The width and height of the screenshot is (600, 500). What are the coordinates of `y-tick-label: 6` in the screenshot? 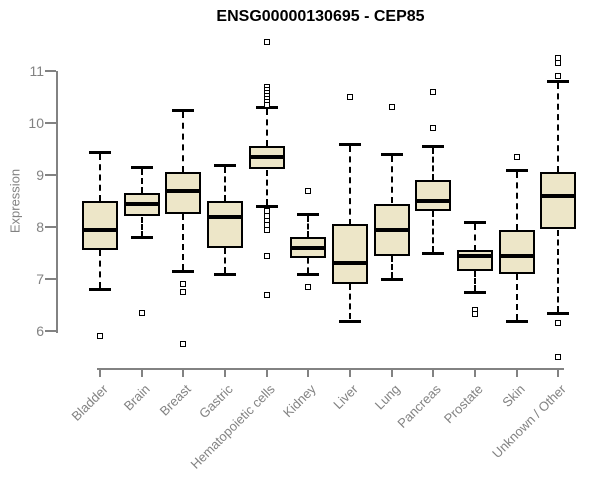 It's located at (40, 331).